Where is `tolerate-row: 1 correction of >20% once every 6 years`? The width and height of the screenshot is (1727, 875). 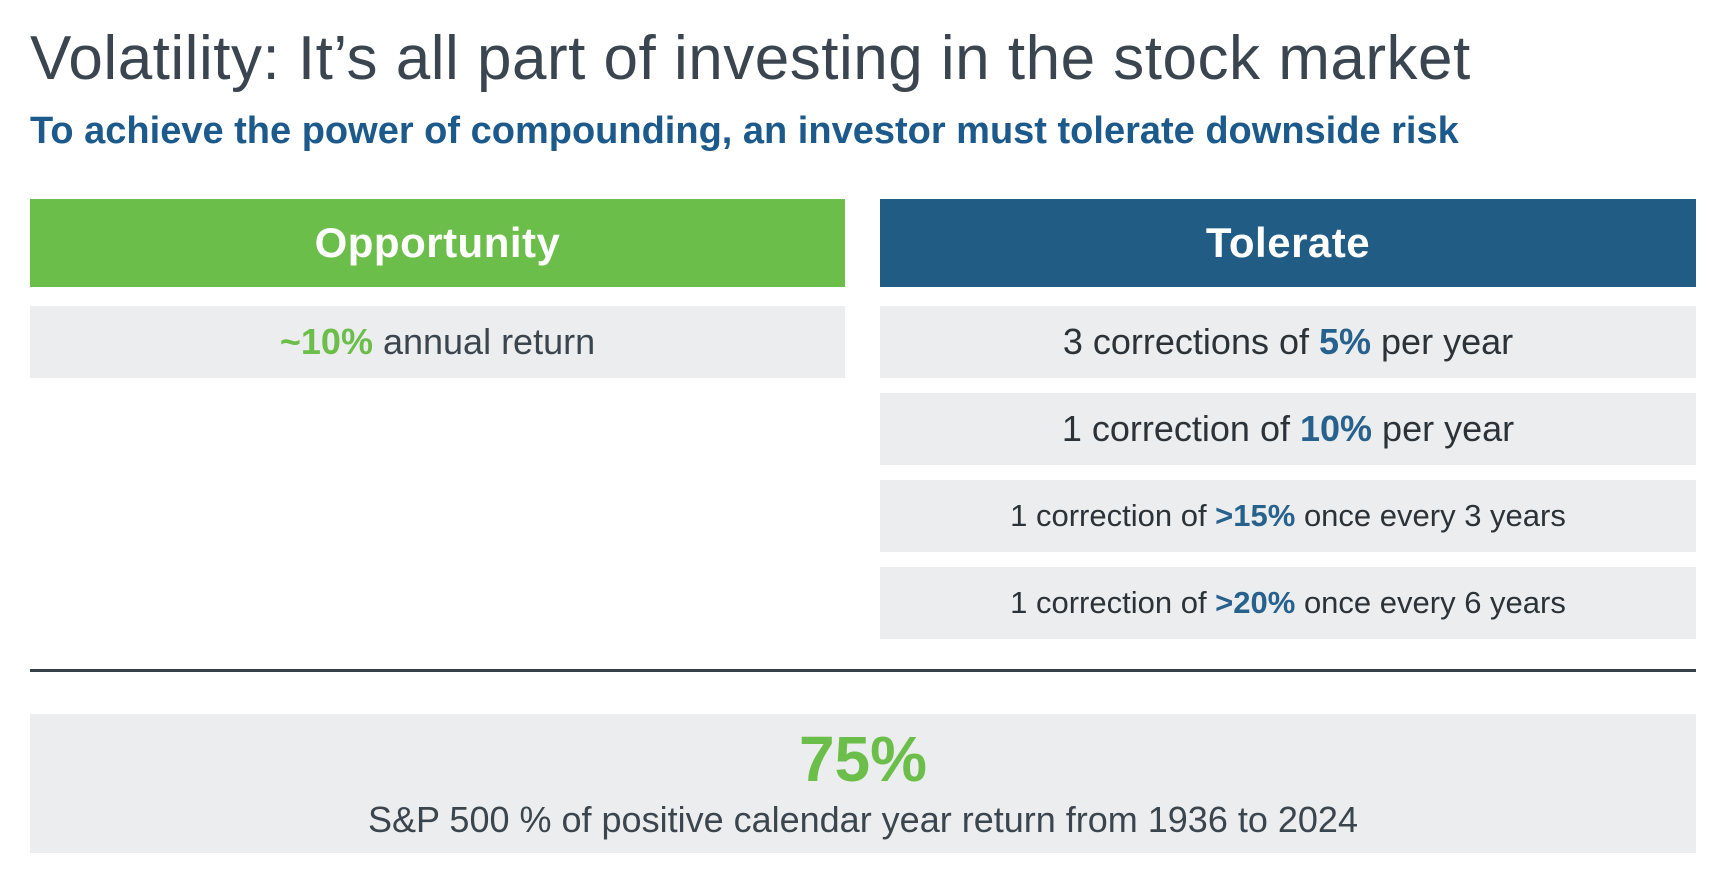
tolerate-row: 1 correction of >20% once every 6 years is located at coordinates (1288, 603).